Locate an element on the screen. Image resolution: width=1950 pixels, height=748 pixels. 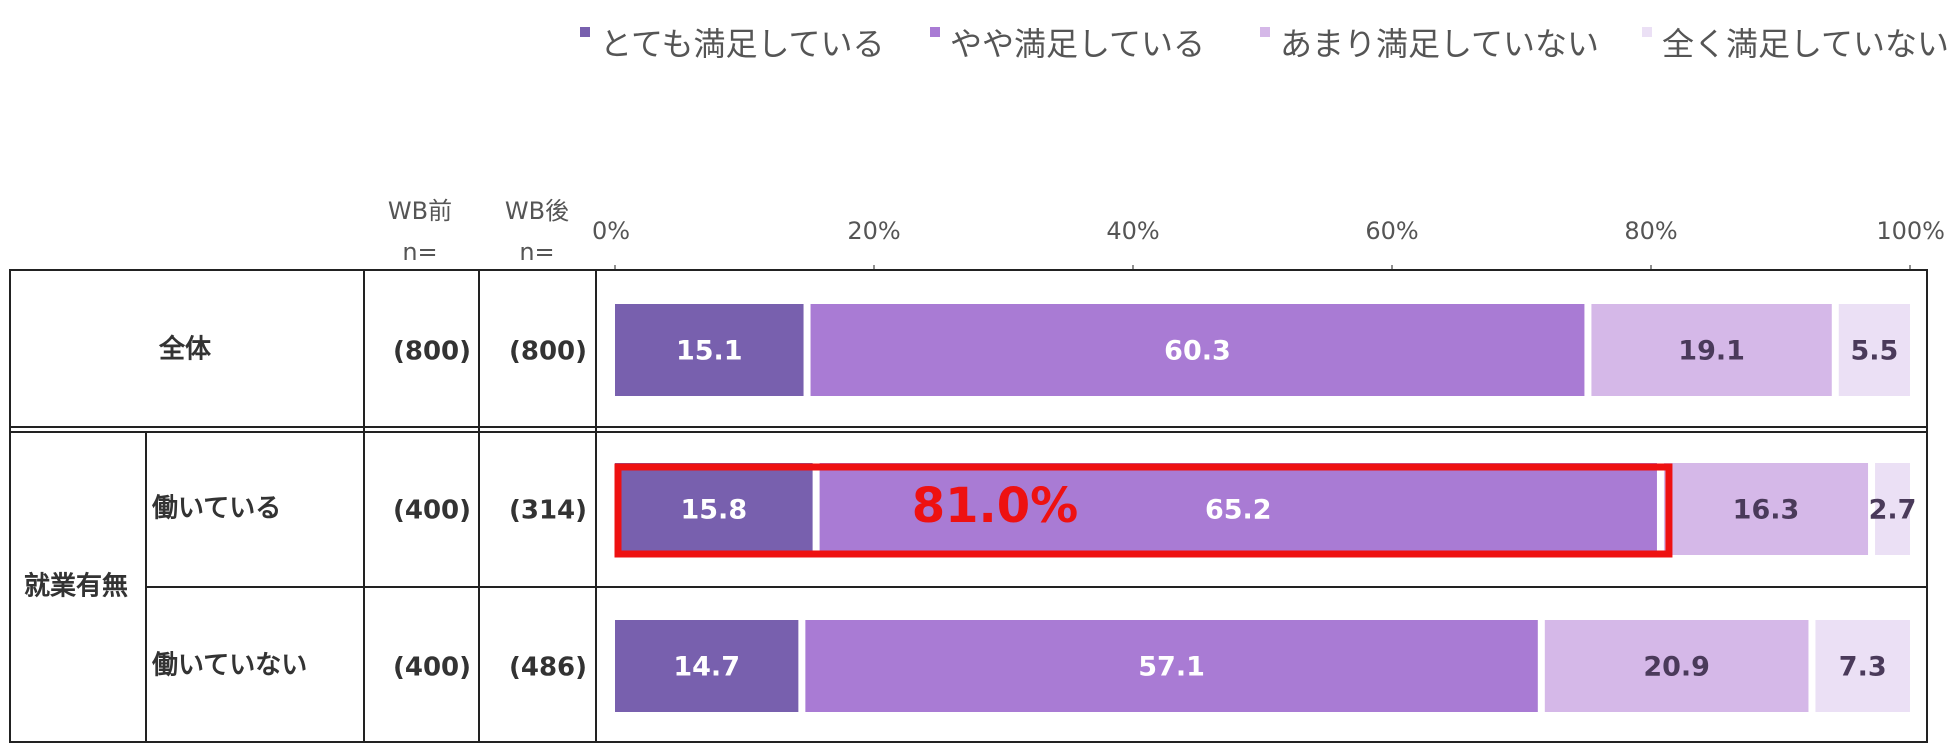
n-after-value: (800) is located at coordinates (548, 352).